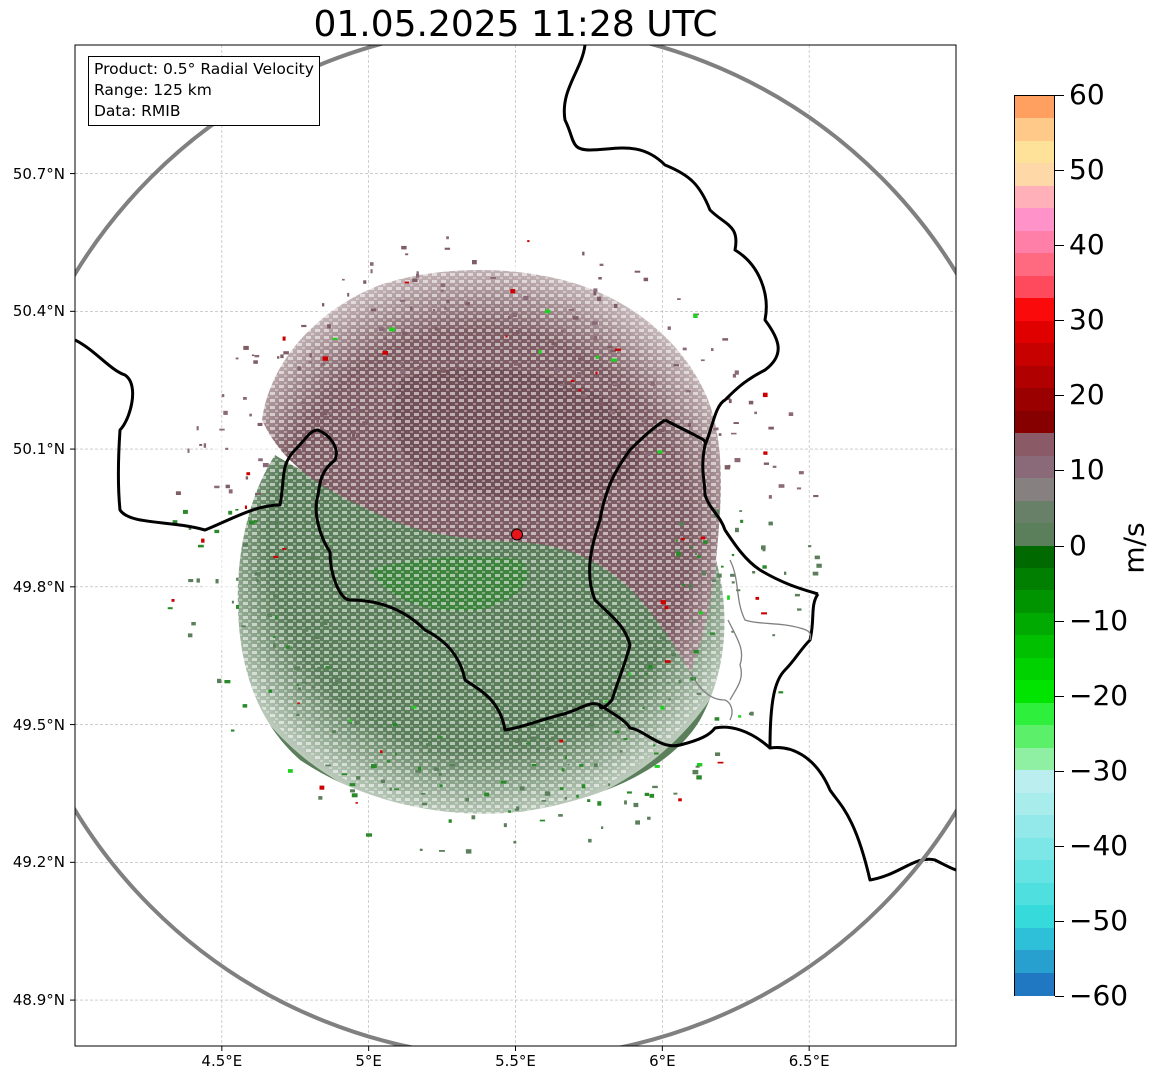 The image size is (1171, 1081). What do you see at coordinates (137, 111) in the screenshot?
I see `data-source-label: Data: RMIB` at bounding box center [137, 111].